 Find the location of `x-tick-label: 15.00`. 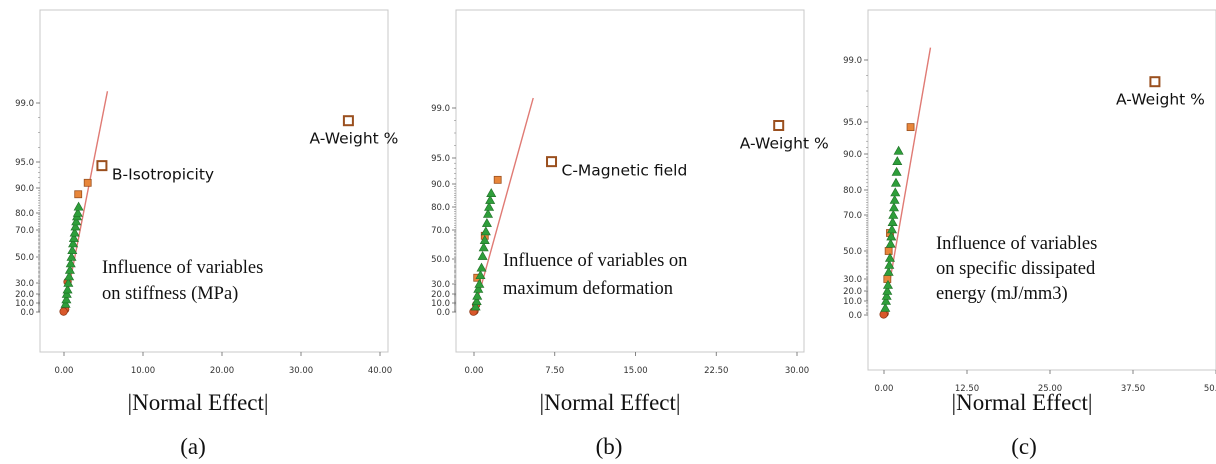

x-tick-label: 15.00 is located at coordinates (635, 371).